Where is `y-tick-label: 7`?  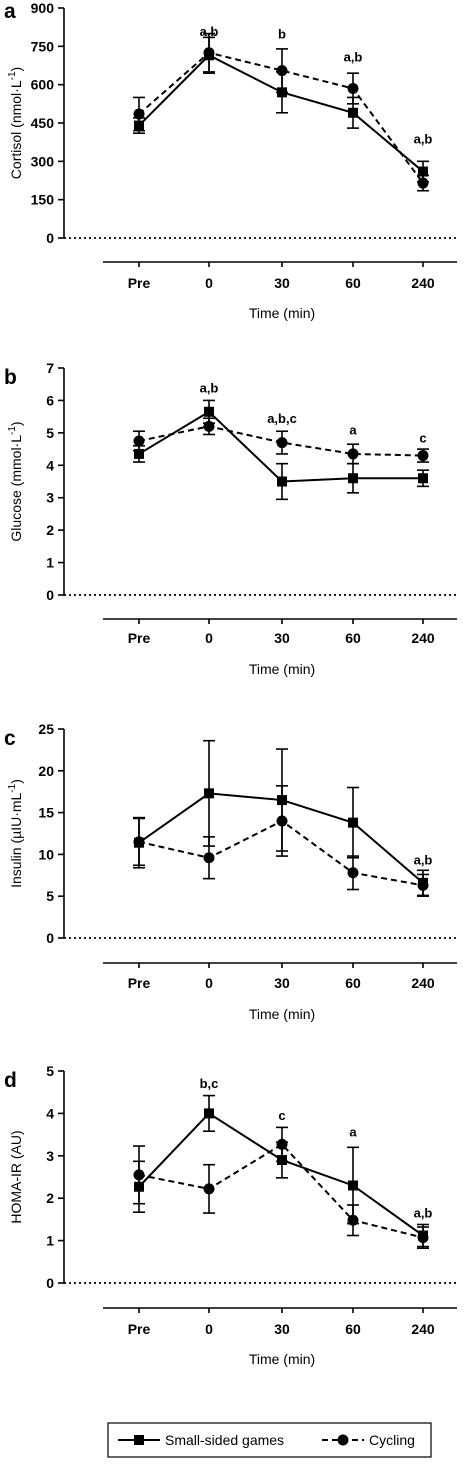 y-tick-label: 7 is located at coordinates (50, 368).